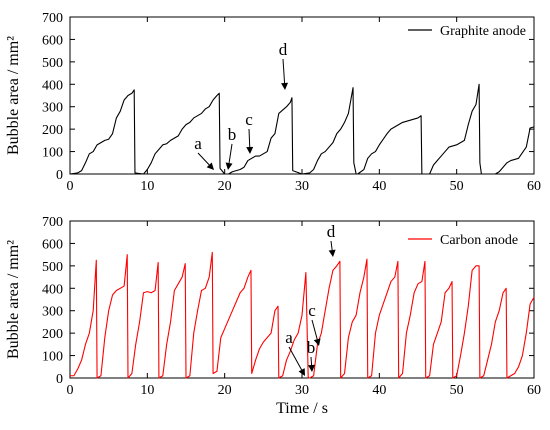 This screenshot has height=430, width=550. What do you see at coordinates (302, 408) in the screenshot?
I see `x-axis-label: Time / s` at bounding box center [302, 408].